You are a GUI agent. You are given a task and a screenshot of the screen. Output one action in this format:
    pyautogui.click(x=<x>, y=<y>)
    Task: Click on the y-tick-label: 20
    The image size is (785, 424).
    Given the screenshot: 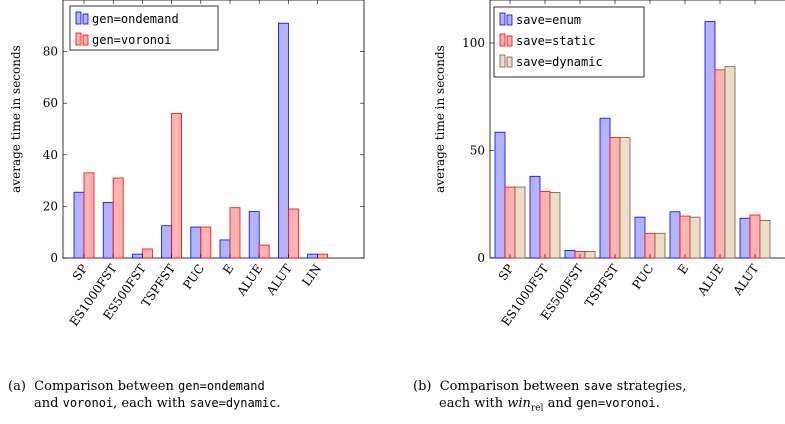 What is the action you would take?
    pyautogui.click(x=50, y=206)
    